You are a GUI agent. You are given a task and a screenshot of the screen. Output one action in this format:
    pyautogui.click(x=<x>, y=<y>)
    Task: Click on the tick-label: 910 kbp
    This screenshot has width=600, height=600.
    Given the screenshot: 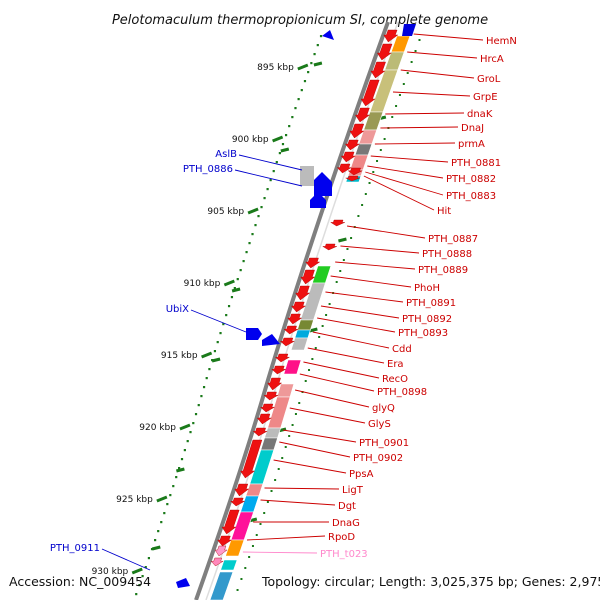 What is the action you would take?
    pyautogui.click(x=202, y=284)
    